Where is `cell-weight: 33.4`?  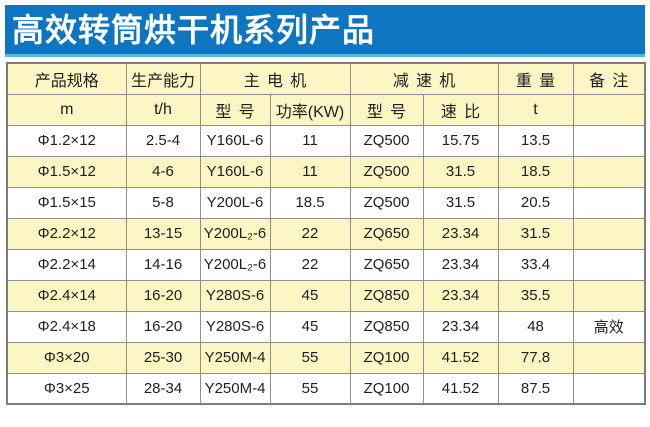
cell-weight: 33.4 is located at coordinates (535, 264).